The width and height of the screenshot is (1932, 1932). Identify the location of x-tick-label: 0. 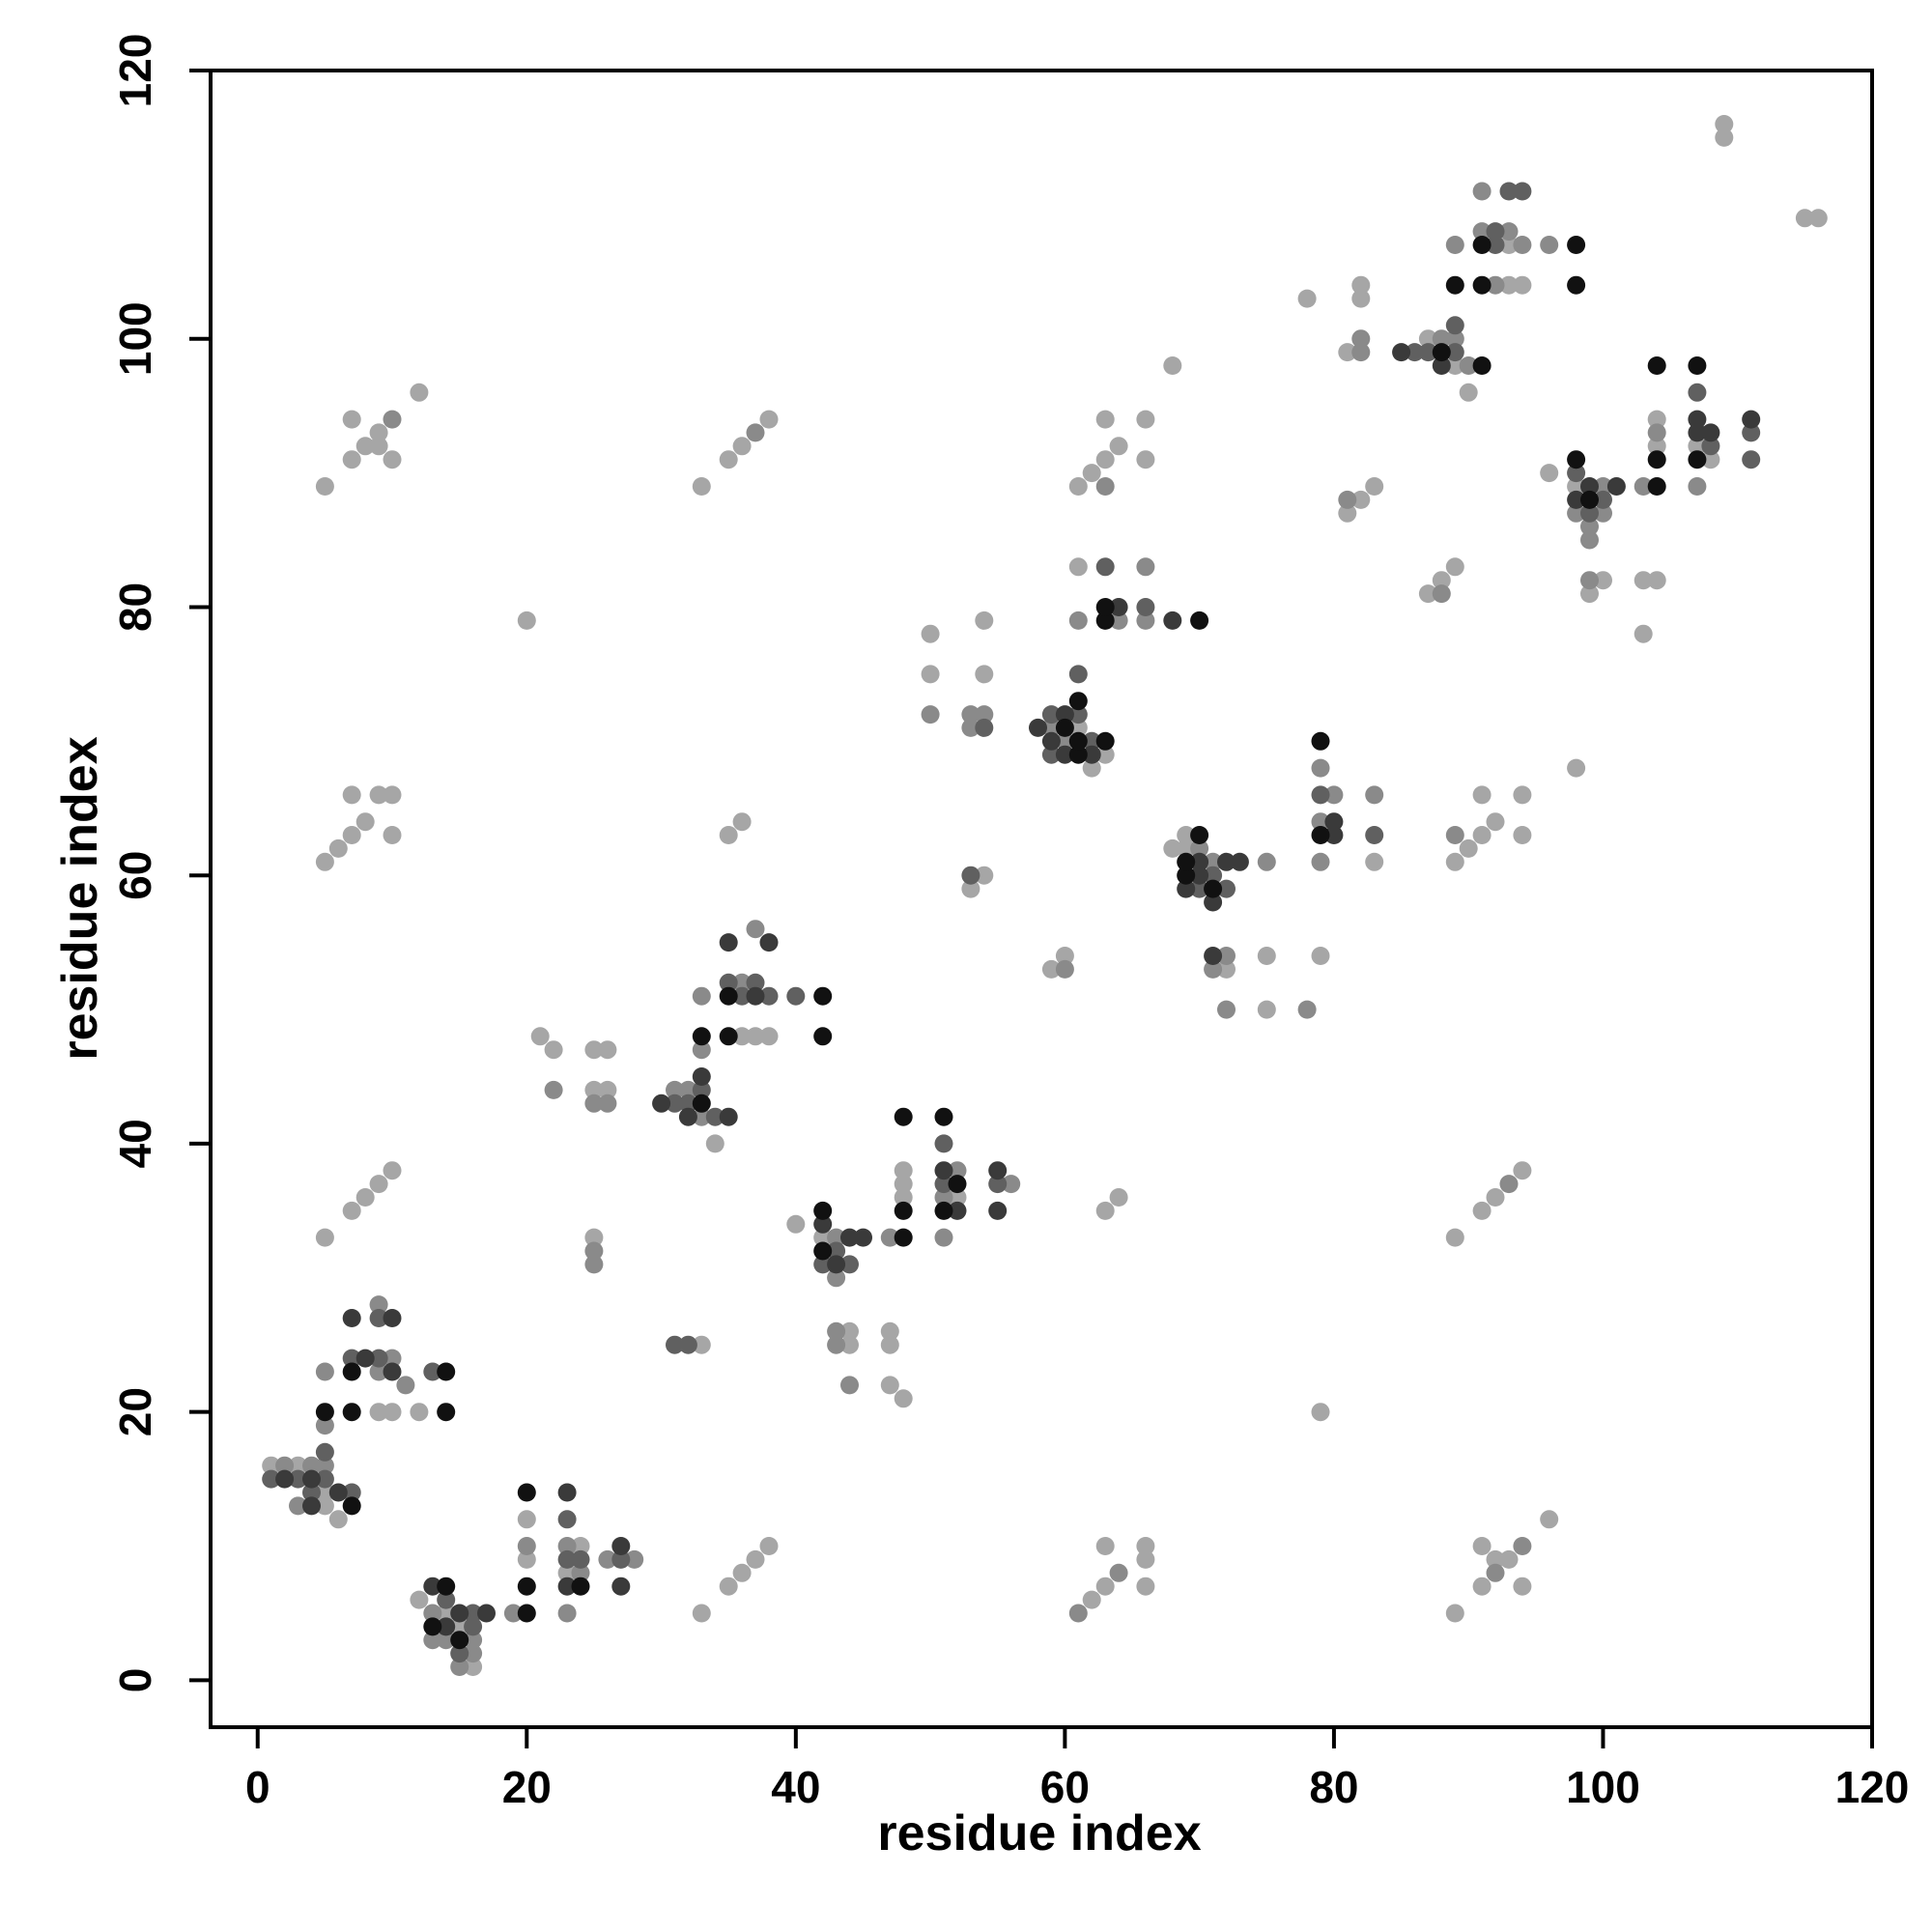
(257, 1787).